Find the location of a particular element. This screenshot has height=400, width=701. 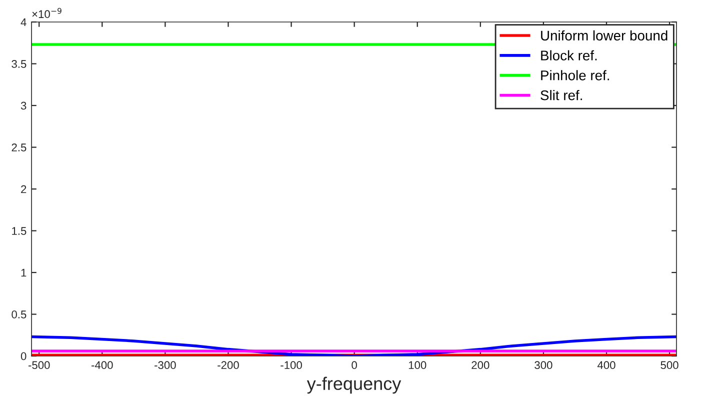

x-tick-label: 300 is located at coordinates (543, 365).